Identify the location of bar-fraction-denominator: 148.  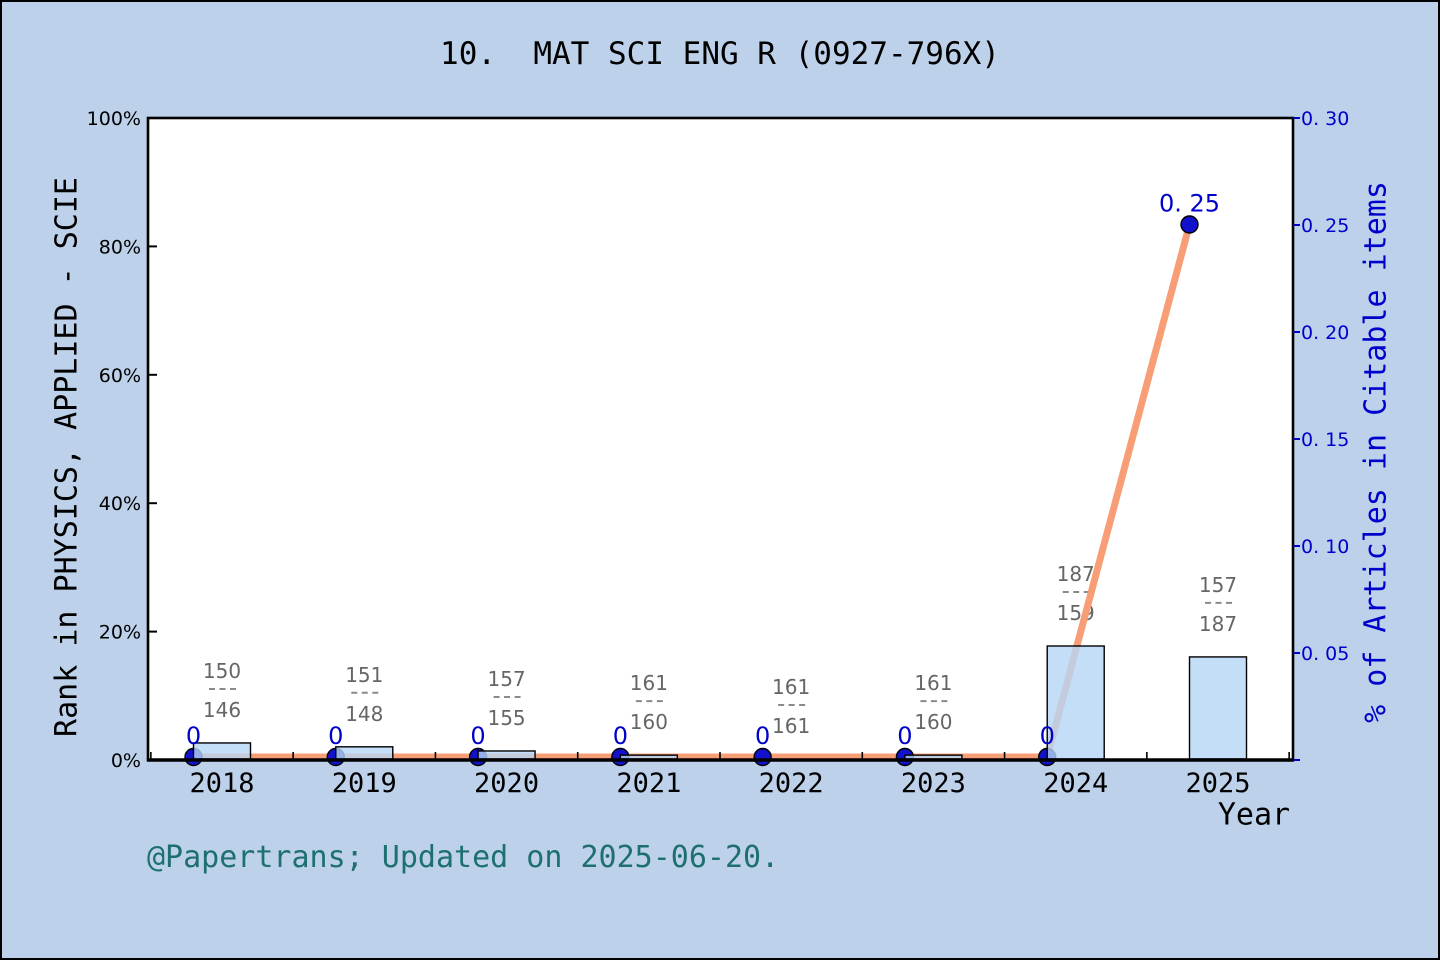
(364, 714).